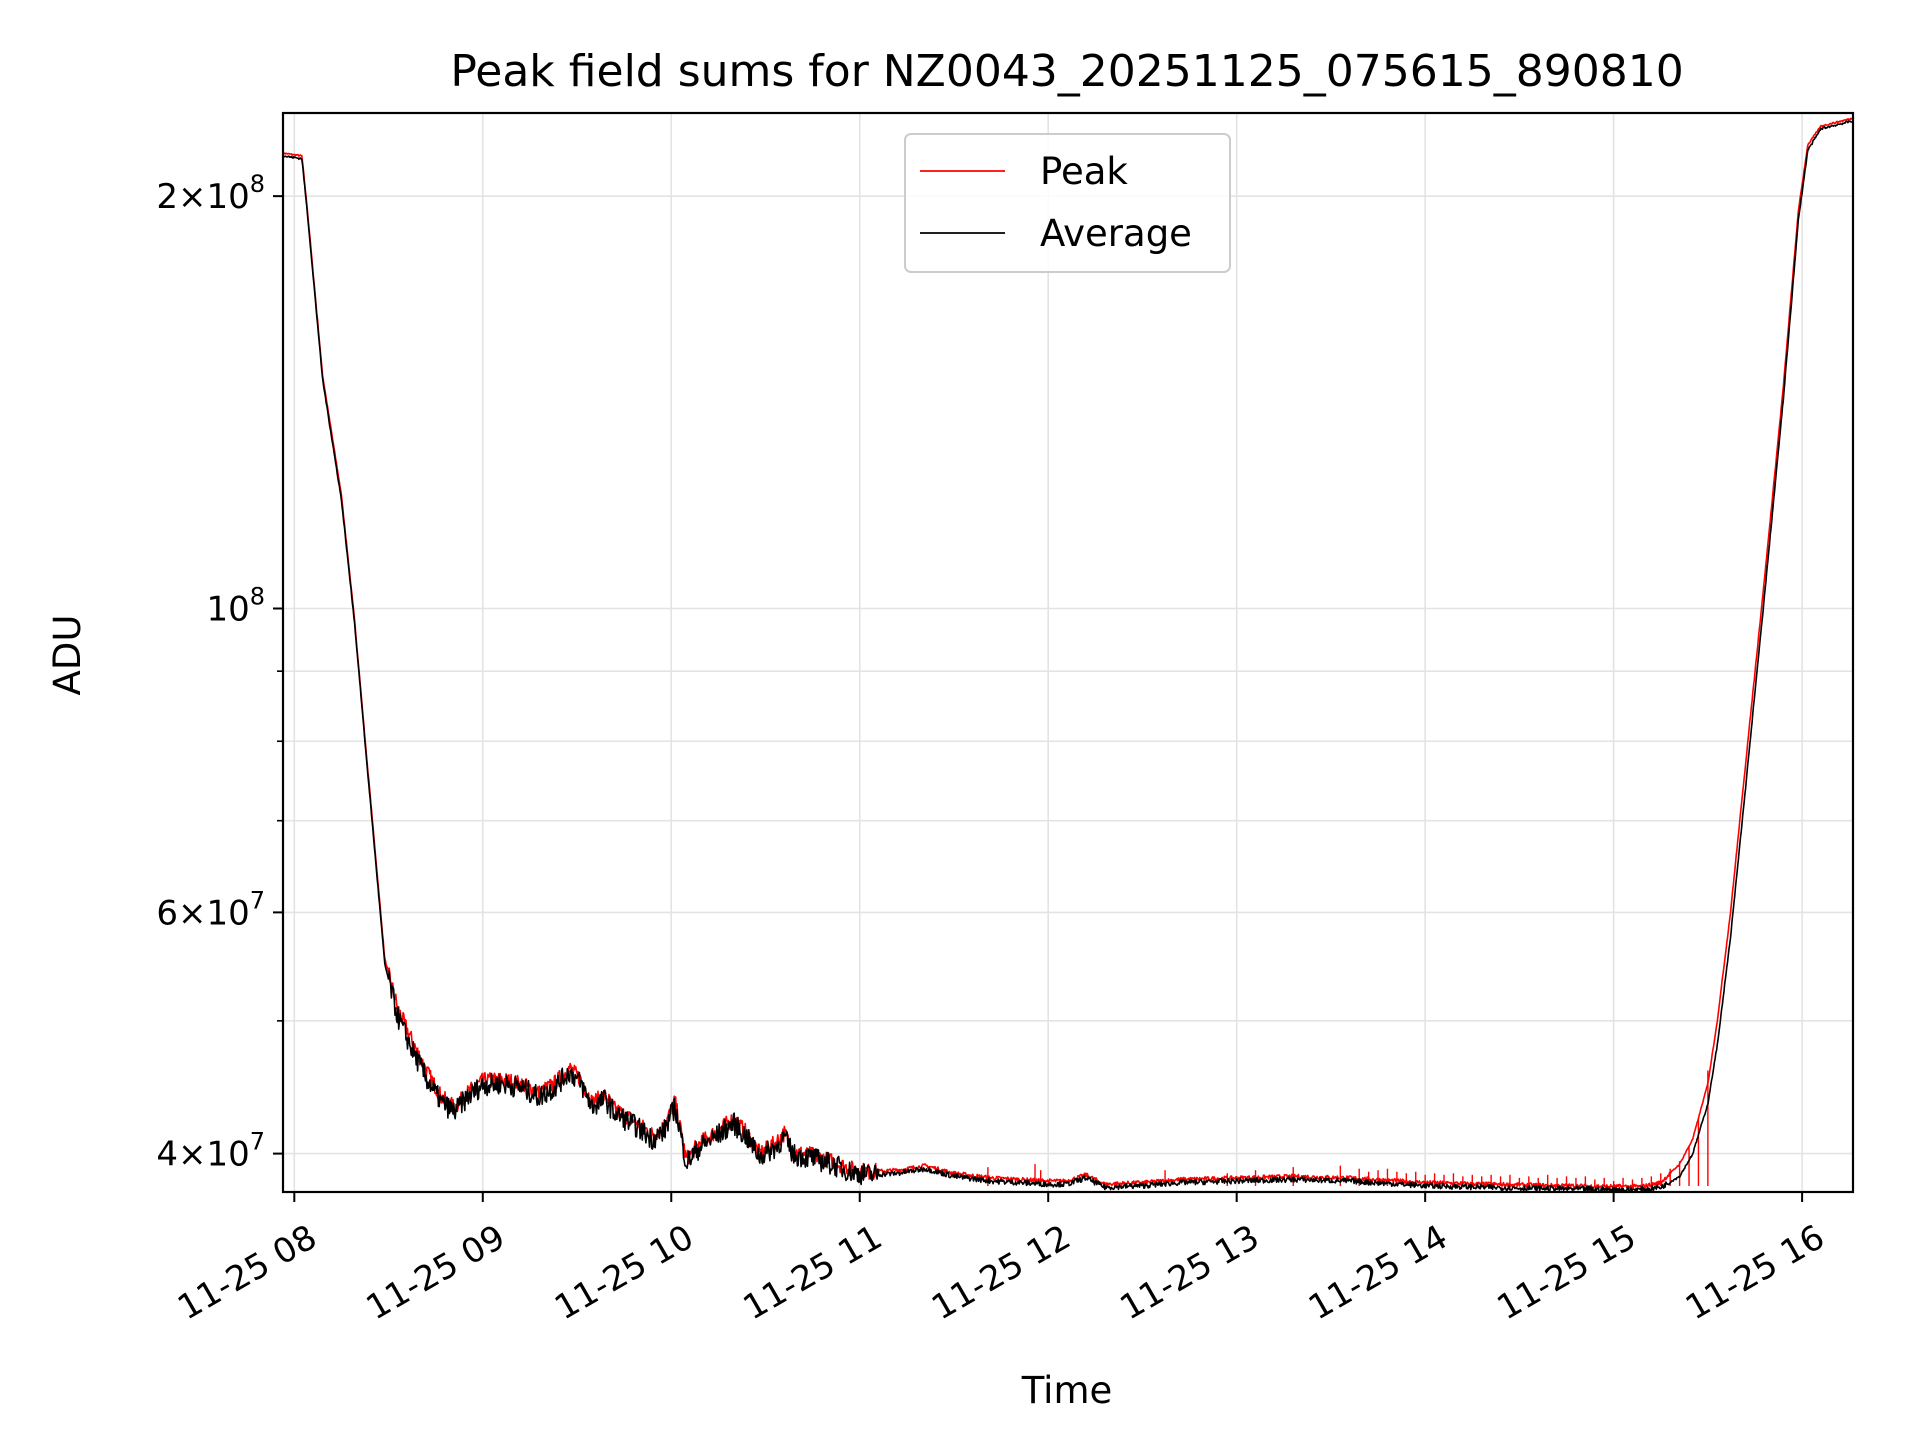 The image size is (1920, 1440). I want to click on legend-average-label: Average, so click(1116, 233).